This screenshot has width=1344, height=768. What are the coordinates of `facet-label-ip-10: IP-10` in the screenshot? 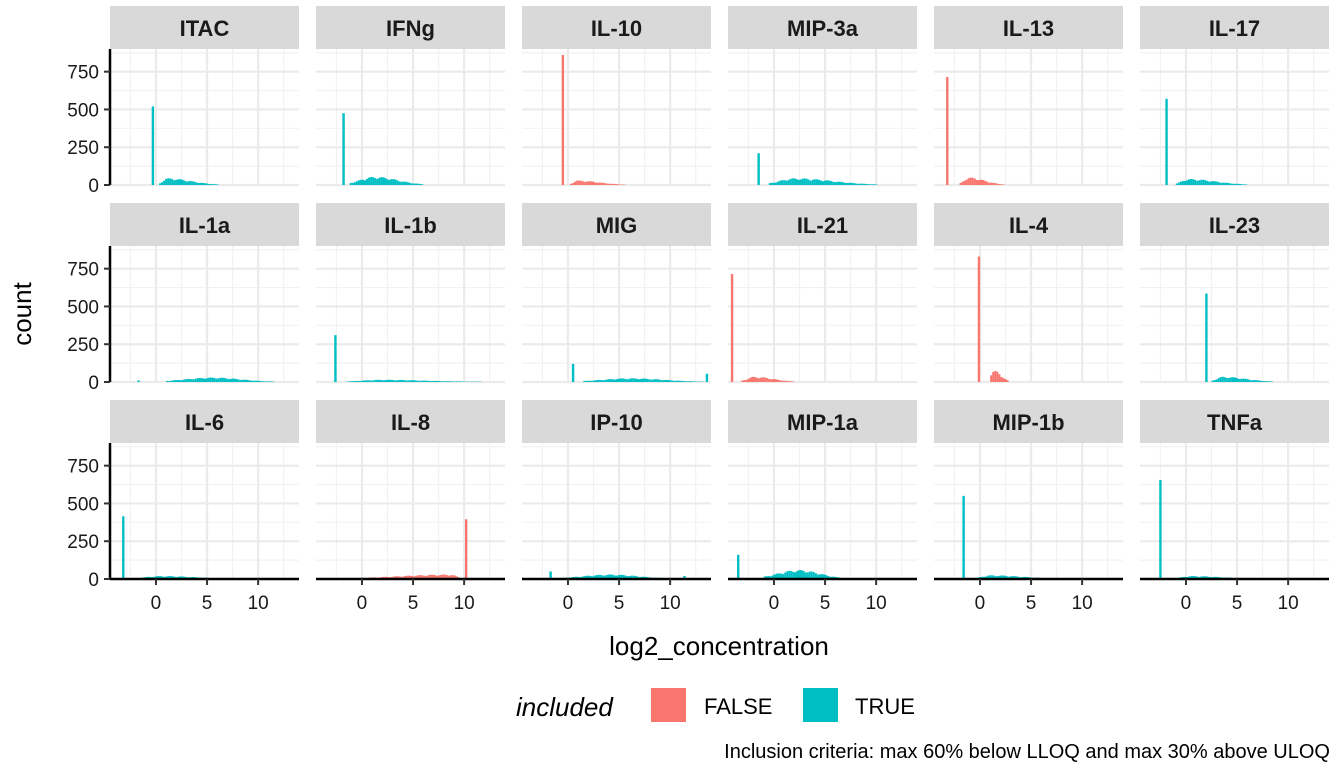 It's located at (616, 422).